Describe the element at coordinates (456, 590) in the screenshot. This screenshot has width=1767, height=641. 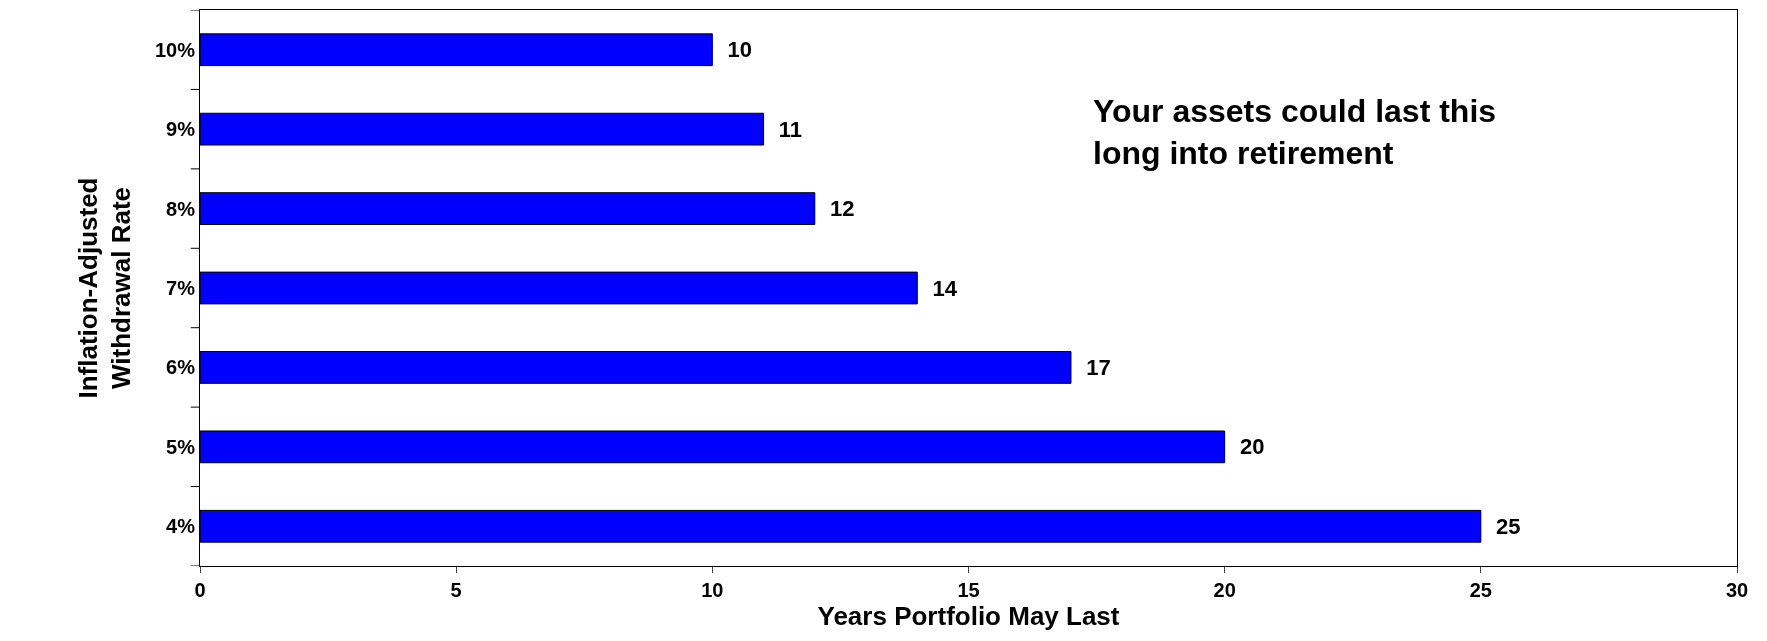
I see `x-tick-label: 5` at that location.